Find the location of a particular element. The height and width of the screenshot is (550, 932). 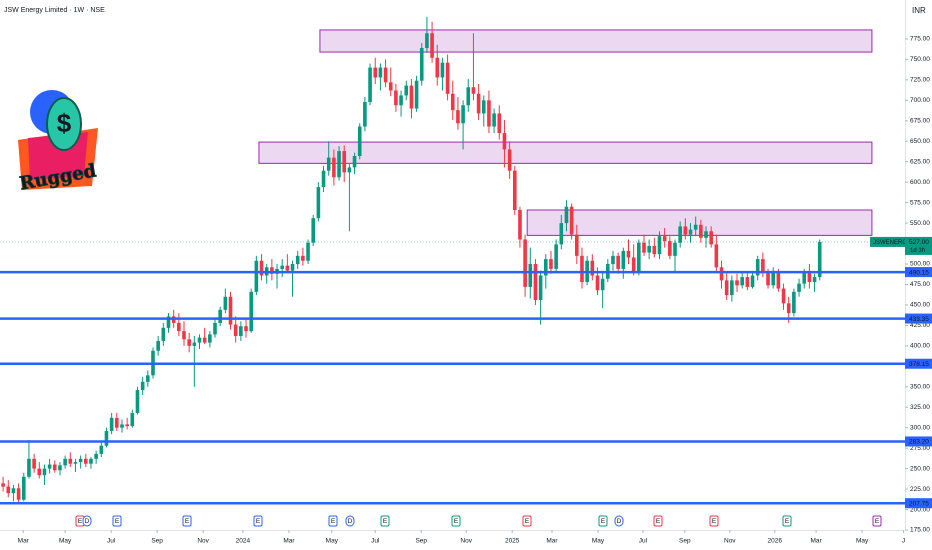

level-label: 207.75 is located at coordinates (919, 503).